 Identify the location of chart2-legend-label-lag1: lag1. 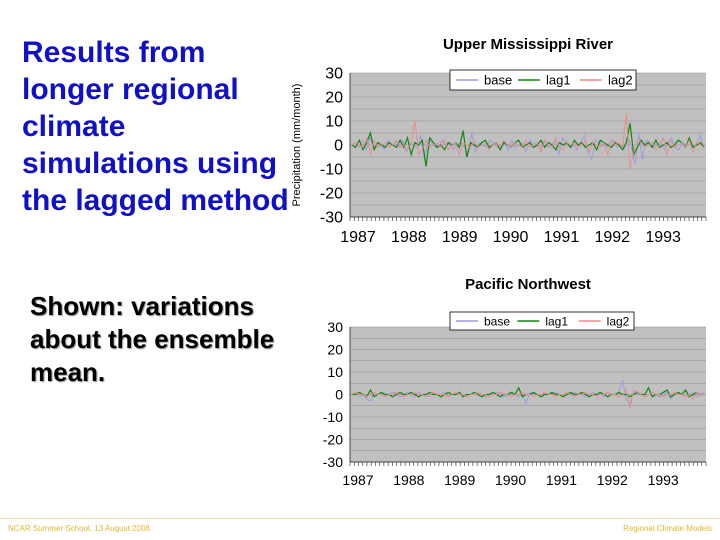
(556, 321).